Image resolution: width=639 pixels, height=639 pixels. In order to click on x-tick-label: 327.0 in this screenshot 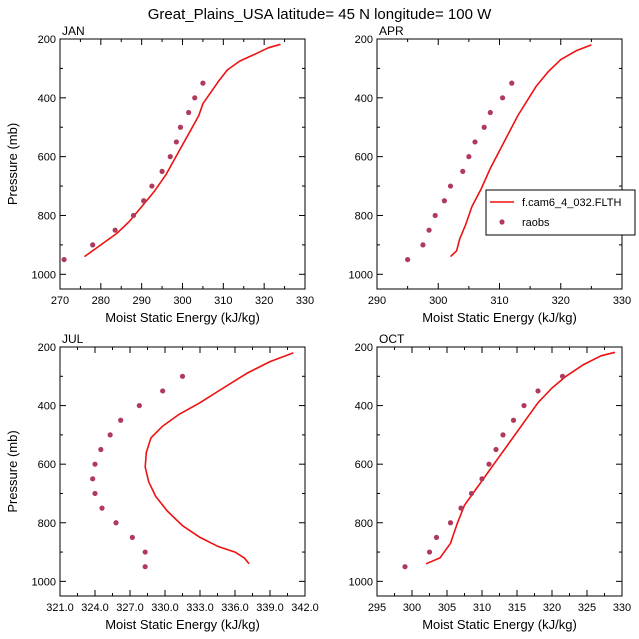, I will do `click(130, 608)`.